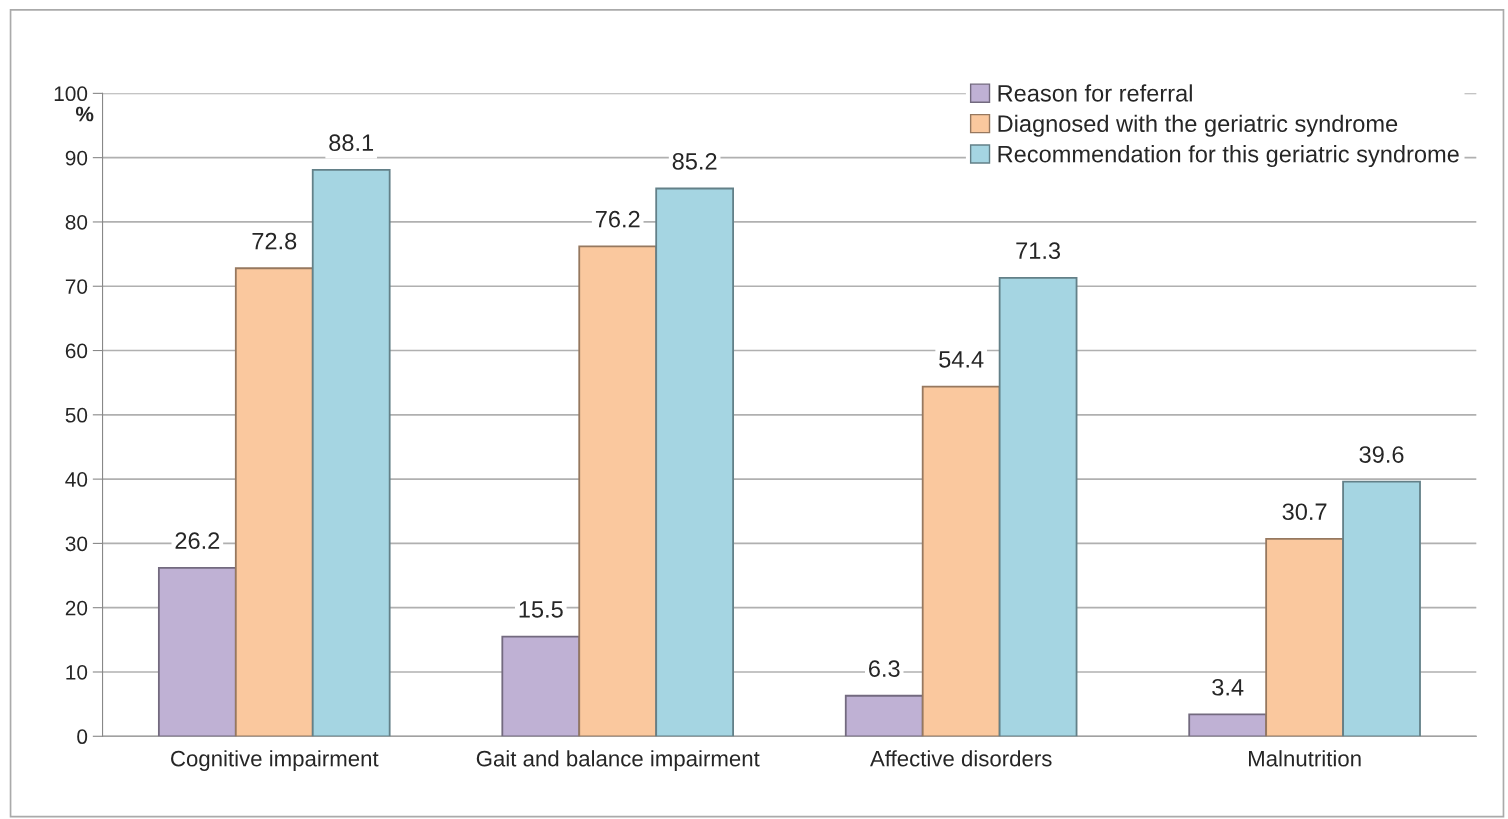 The height and width of the screenshot is (819, 1508). What do you see at coordinates (1381, 454) in the screenshot?
I see `data-label: 39.6` at bounding box center [1381, 454].